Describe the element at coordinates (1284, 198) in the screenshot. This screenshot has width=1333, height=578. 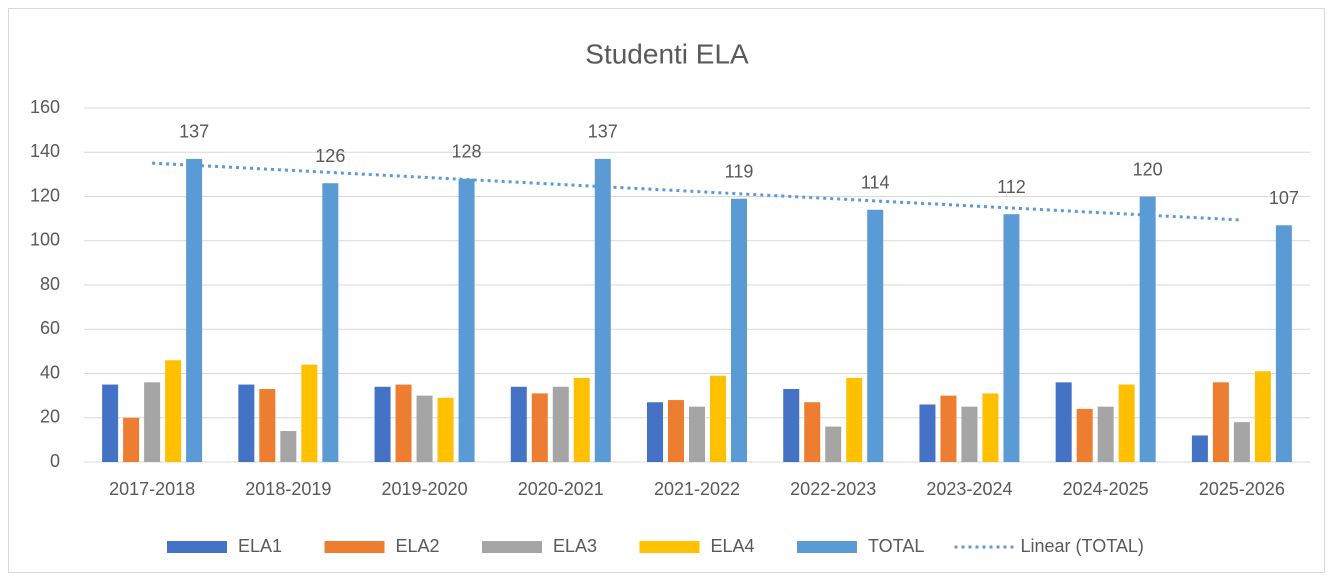
I see `data-label: 107` at that location.